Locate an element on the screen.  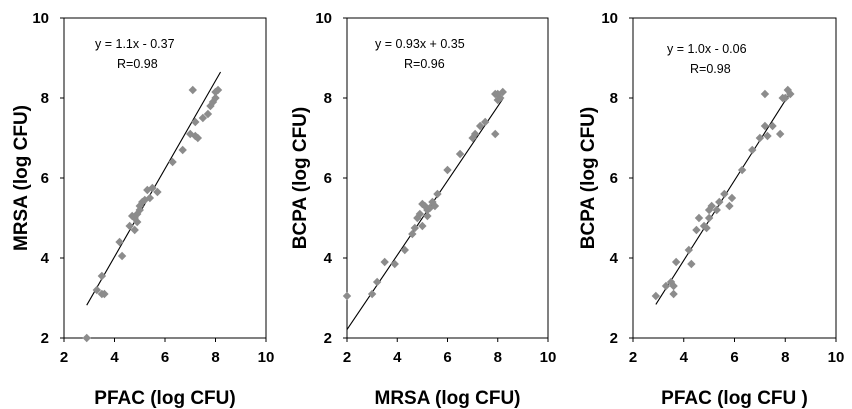
x-axis-label: PFAC (log CFU ) is located at coordinates (734, 398).